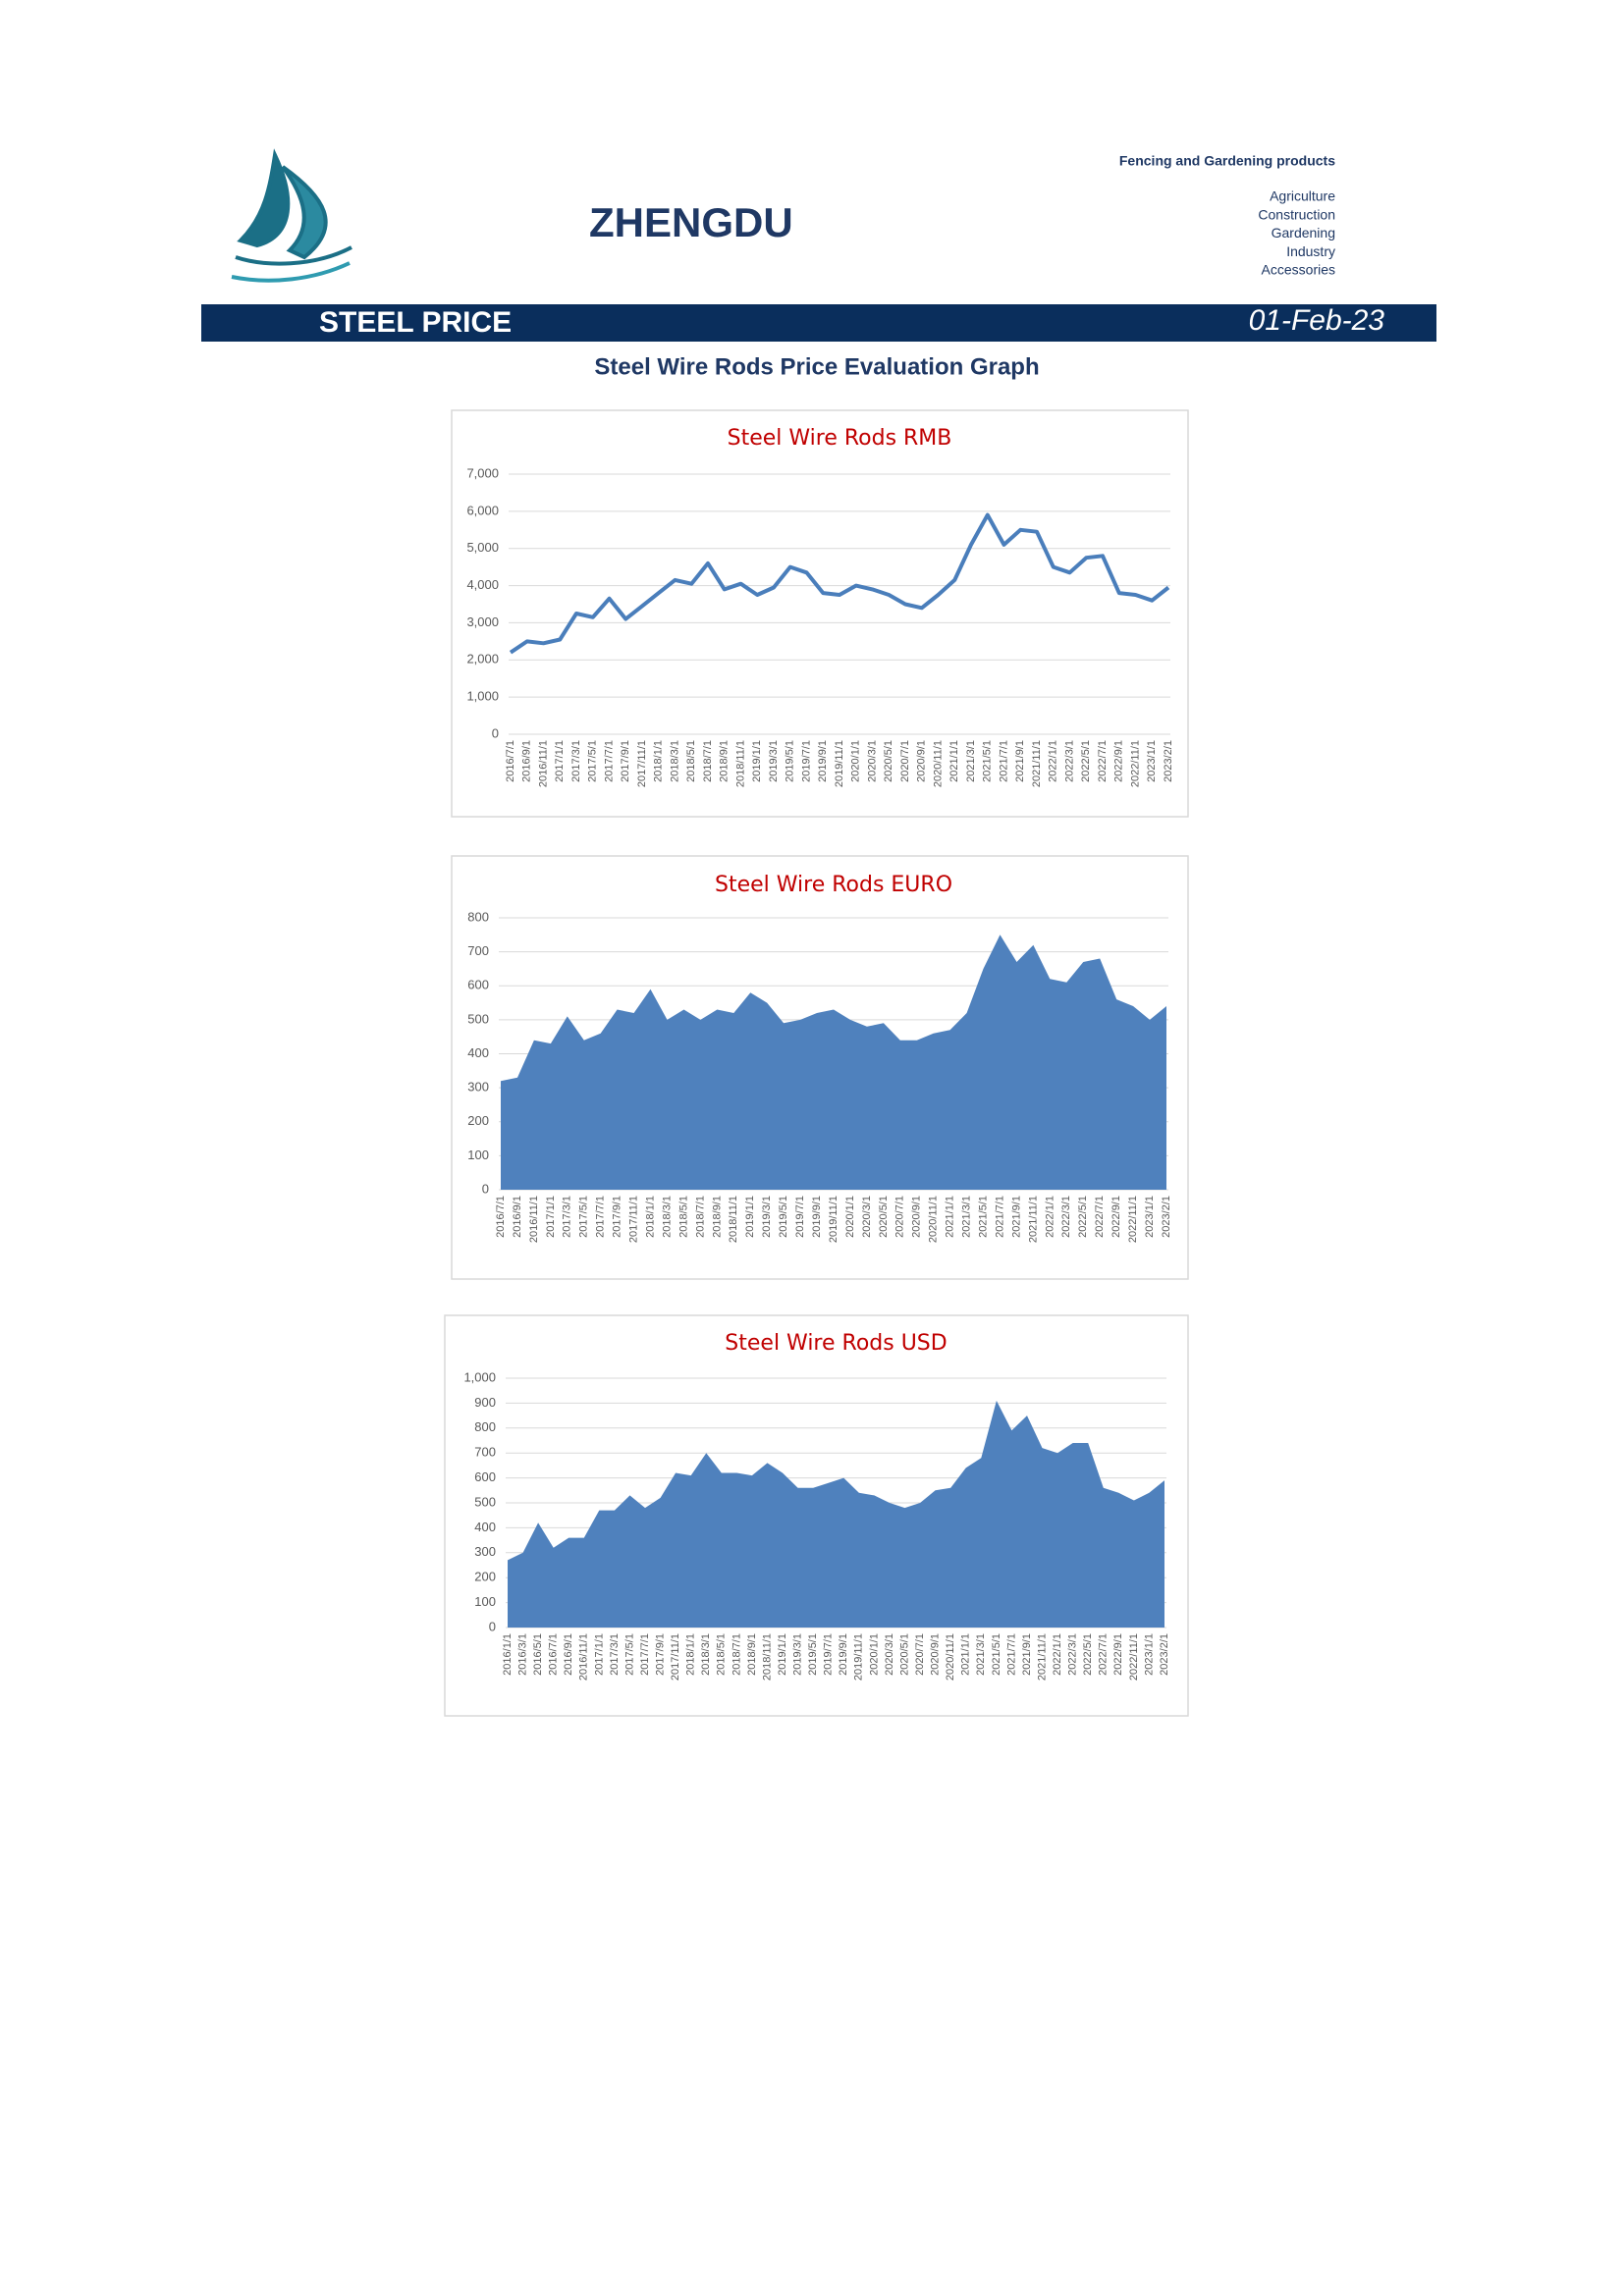 Image resolution: width=1624 pixels, height=2296 pixels. I want to click on sector: Gardening, so click(1303, 232).